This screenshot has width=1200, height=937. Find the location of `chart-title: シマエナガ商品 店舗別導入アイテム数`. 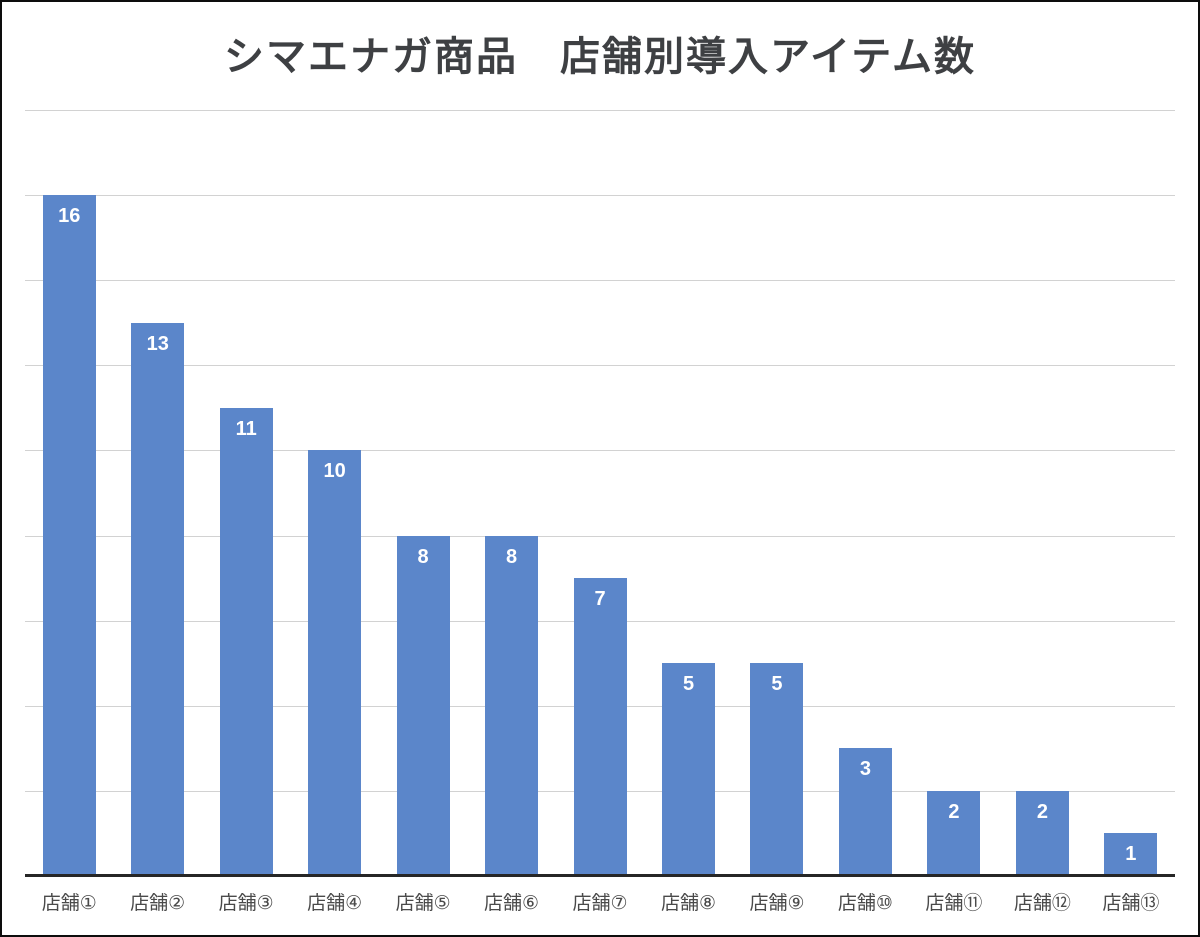

chart-title: シマエナガ商品 店舗別導入アイテム数 is located at coordinates (600, 57).